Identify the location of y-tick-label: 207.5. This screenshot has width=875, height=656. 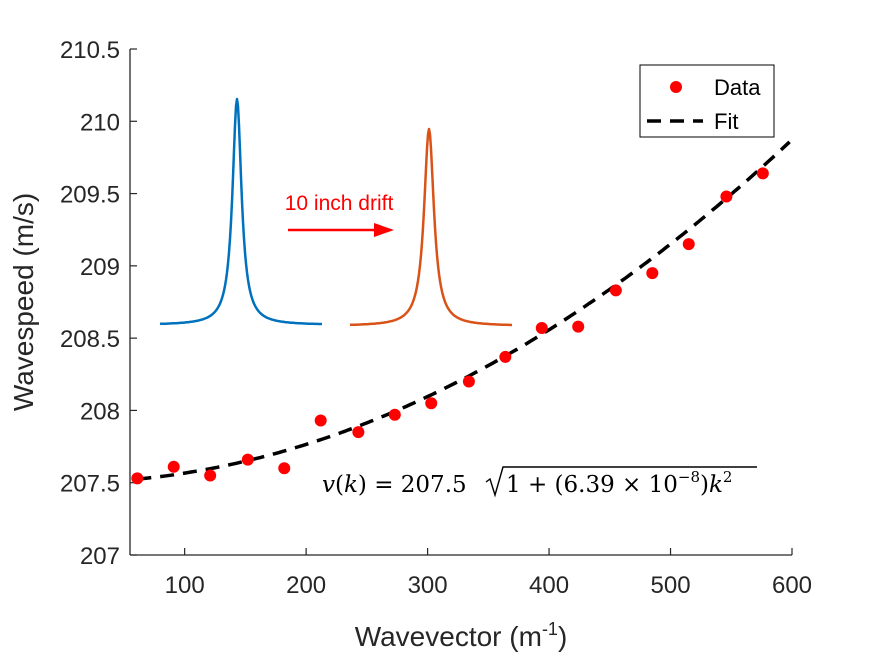
(90, 484).